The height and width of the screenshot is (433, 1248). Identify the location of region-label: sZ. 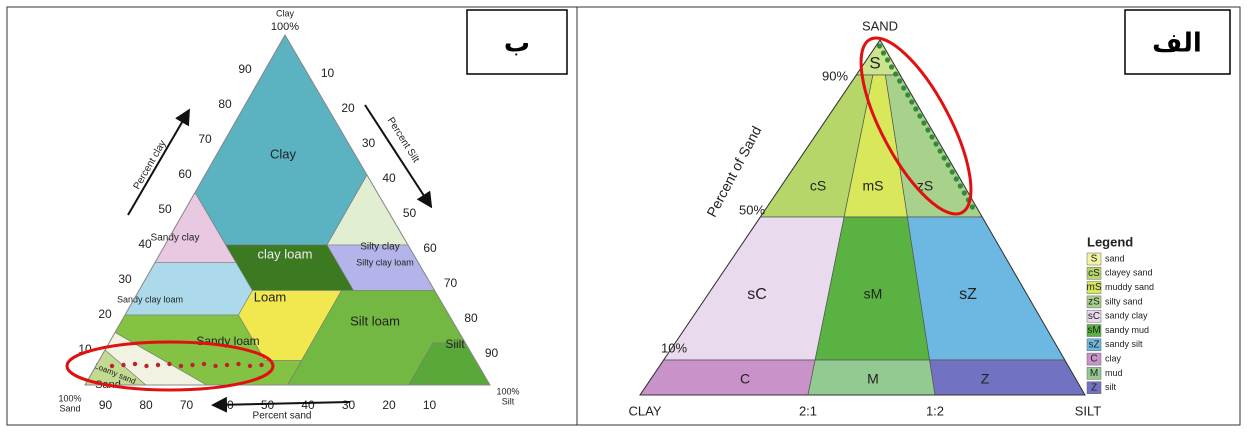
(968, 294).